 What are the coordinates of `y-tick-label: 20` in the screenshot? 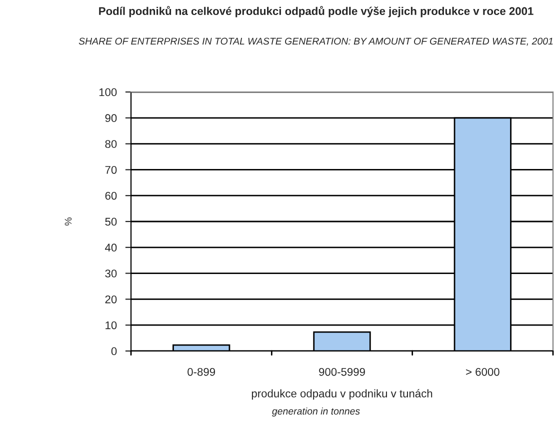 It's located at (111, 299).